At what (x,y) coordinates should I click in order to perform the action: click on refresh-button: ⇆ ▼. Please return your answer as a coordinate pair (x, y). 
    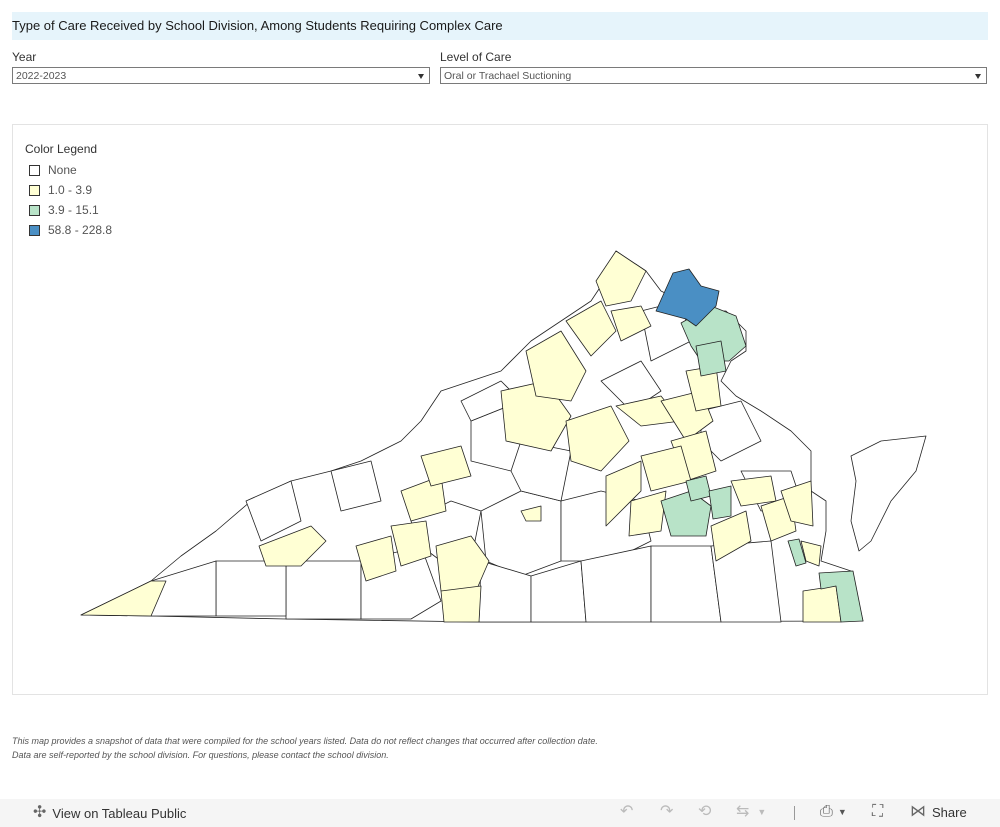
    Looking at the image, I should click on (751, 812).